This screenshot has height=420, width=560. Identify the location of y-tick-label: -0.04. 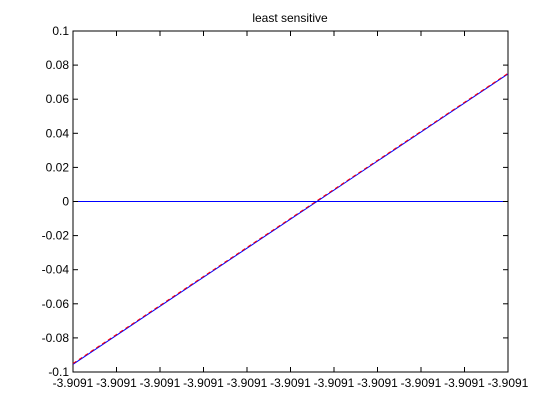
(56, 270).